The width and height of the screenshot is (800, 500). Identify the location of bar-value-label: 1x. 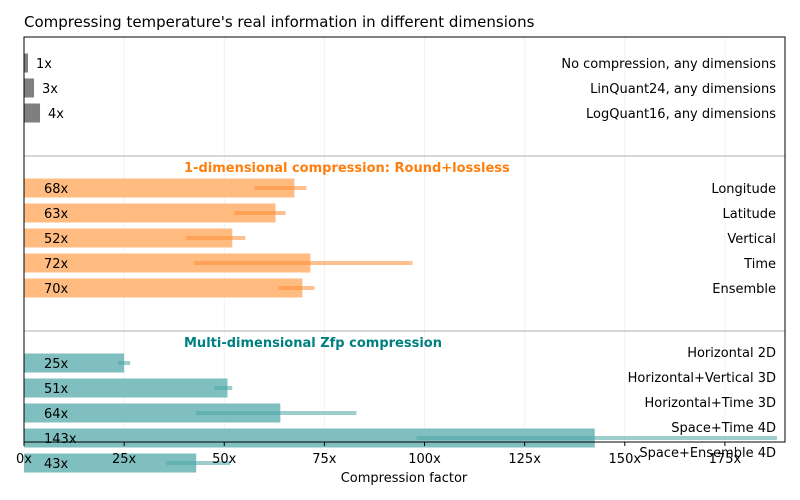
(44, 64).